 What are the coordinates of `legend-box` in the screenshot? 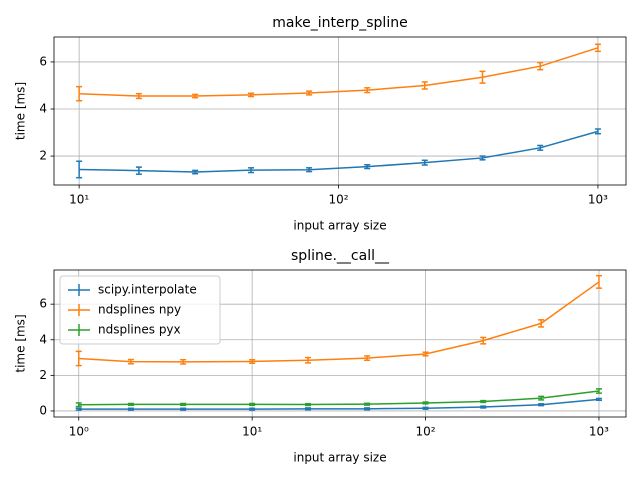 It's located at (140, 310).